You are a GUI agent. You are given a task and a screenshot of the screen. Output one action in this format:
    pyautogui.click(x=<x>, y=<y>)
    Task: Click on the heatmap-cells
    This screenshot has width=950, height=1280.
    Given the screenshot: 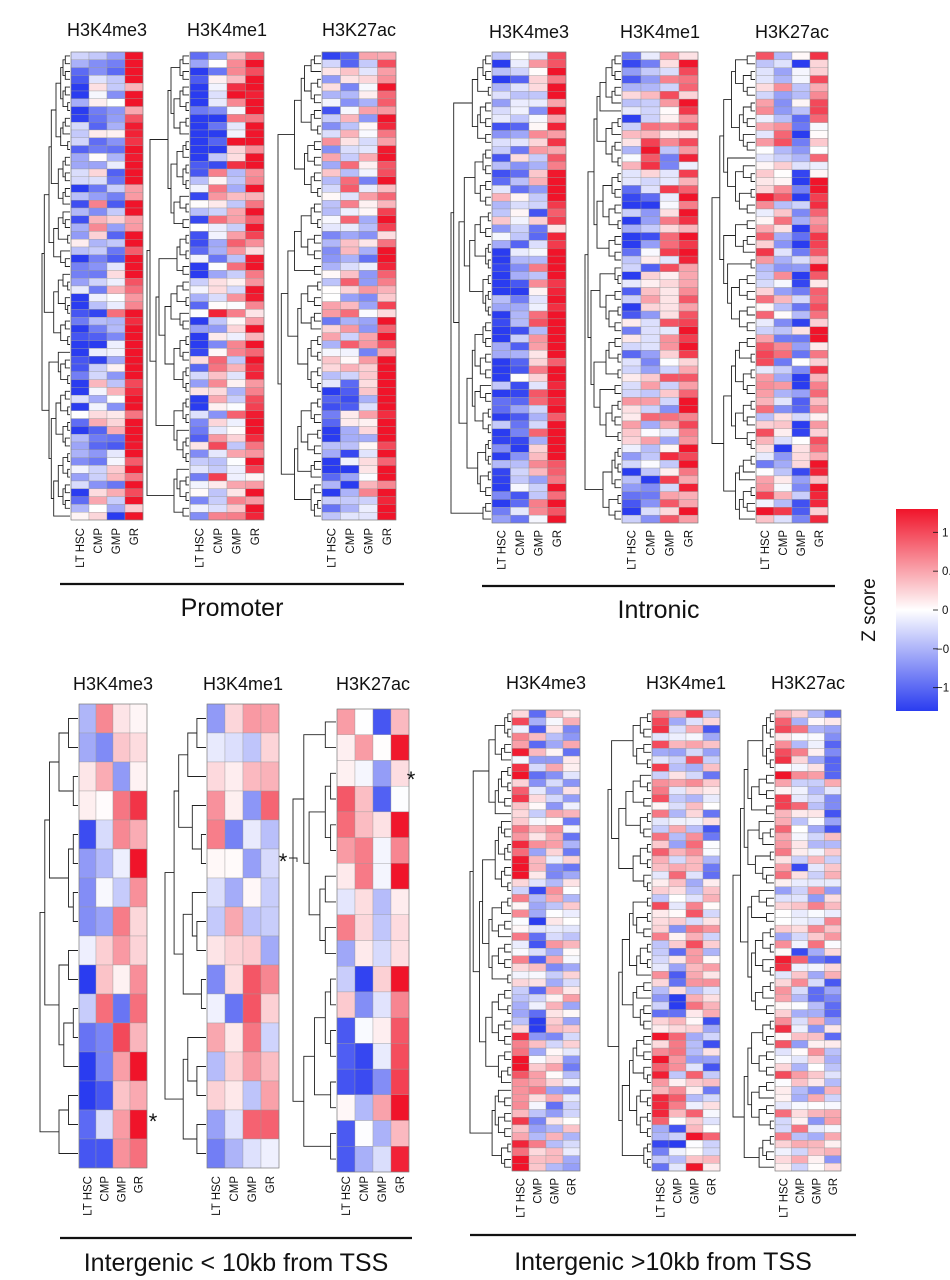 What is the action you would take?
    pyautogui.click(x=529, y=287)
    